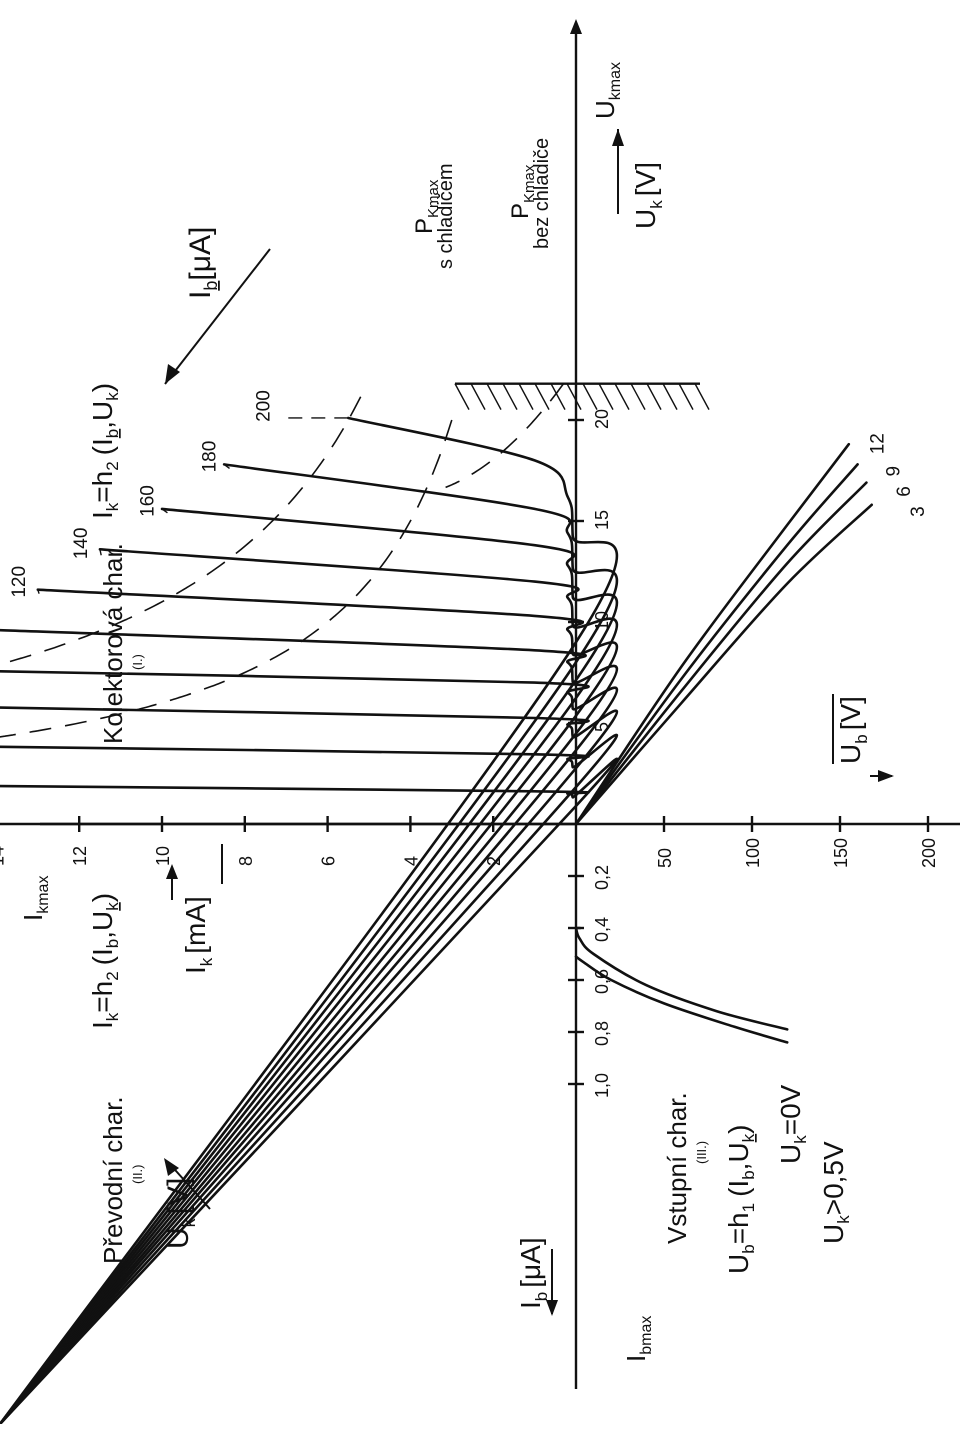 This screenshot has width=960, height=1429. Describe the element at coordinates (202, 263) in the screenshot. I see `ib-param-label: Ib[μA]` at that location.